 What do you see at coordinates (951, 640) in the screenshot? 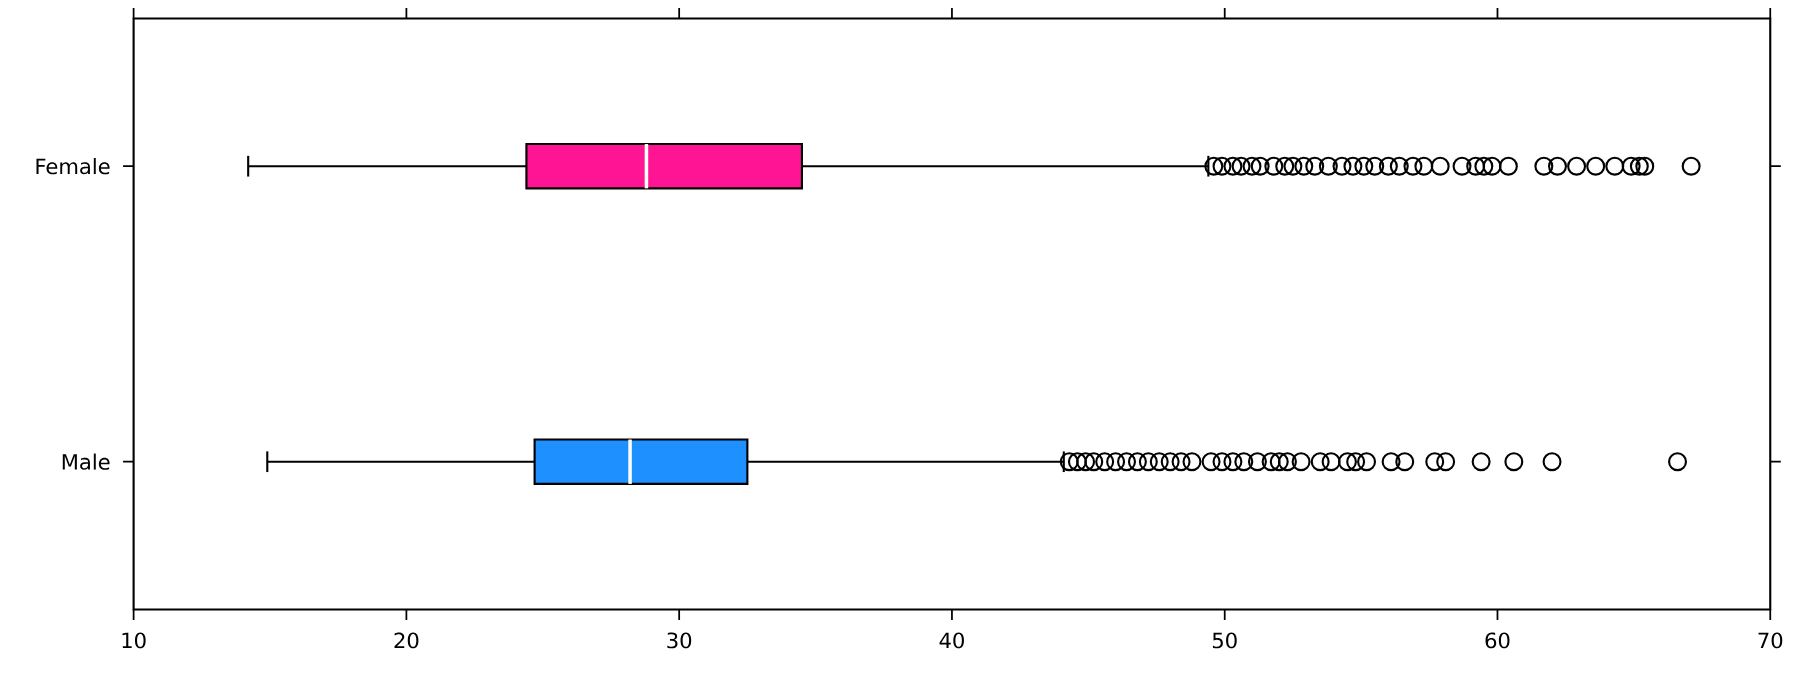
I see `x-tick-label: 40` at bounding box center [951, 640].